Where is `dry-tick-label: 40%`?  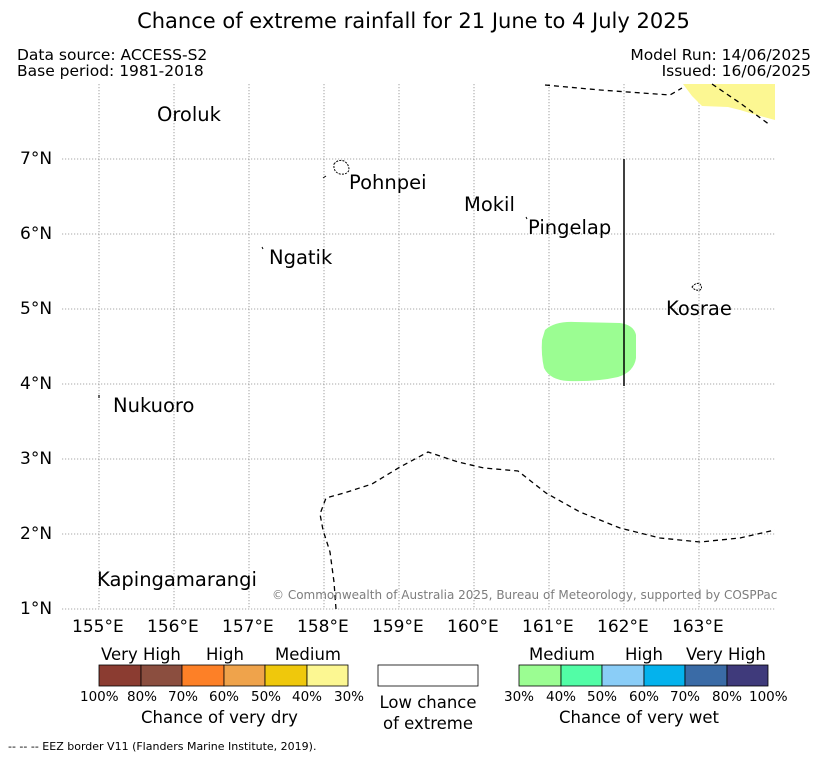
dry-tick-label: 40% is located at coordinates (307, 697).